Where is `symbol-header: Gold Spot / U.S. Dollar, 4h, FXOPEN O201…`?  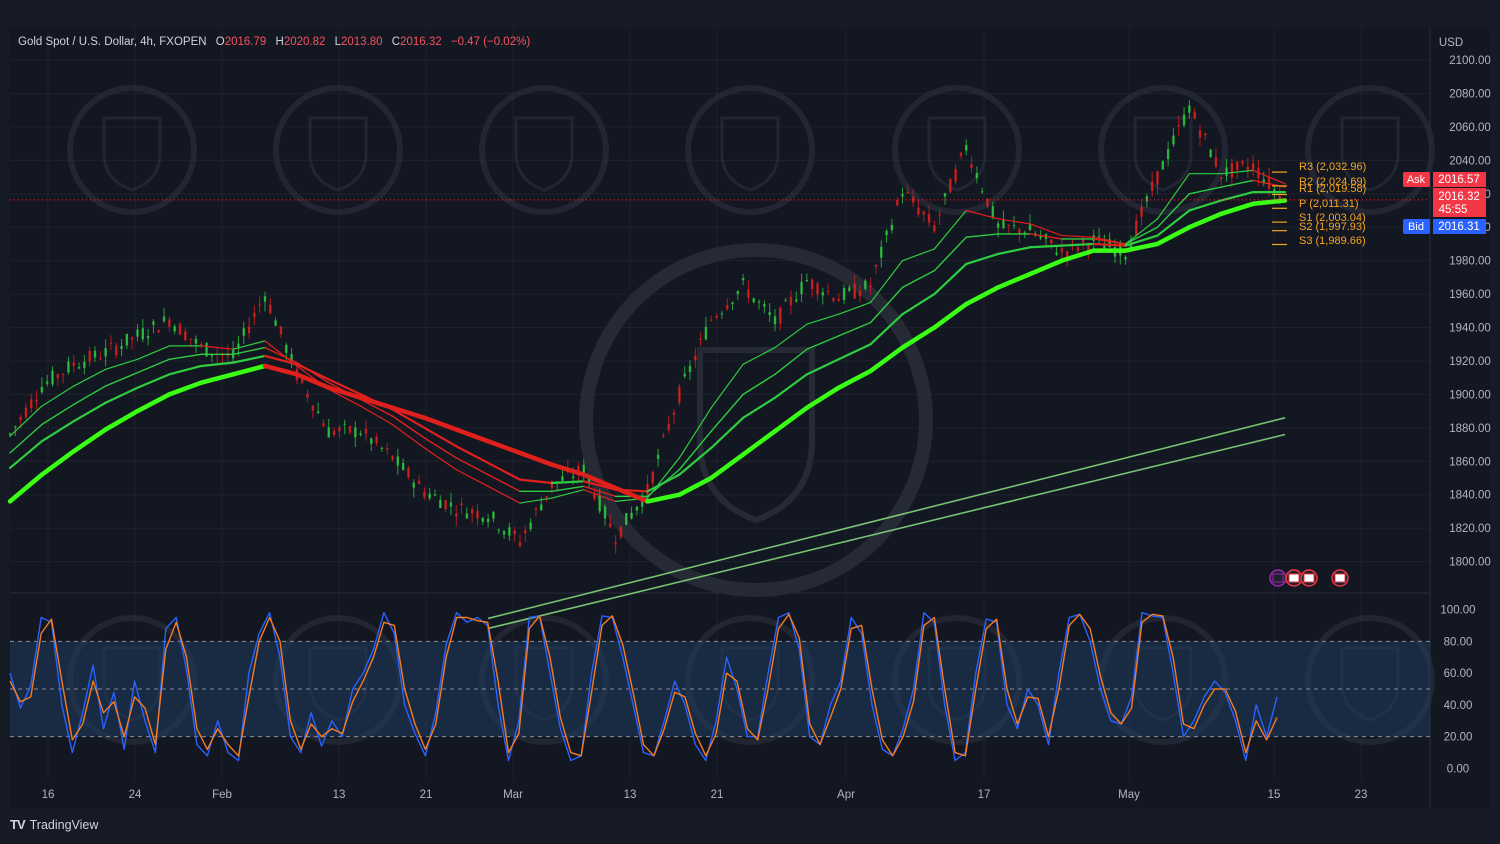 symbol-header: Gold Spot / U.S. Dollar, 4h, FXOPEN O201… is located at coordinates (274, 42).